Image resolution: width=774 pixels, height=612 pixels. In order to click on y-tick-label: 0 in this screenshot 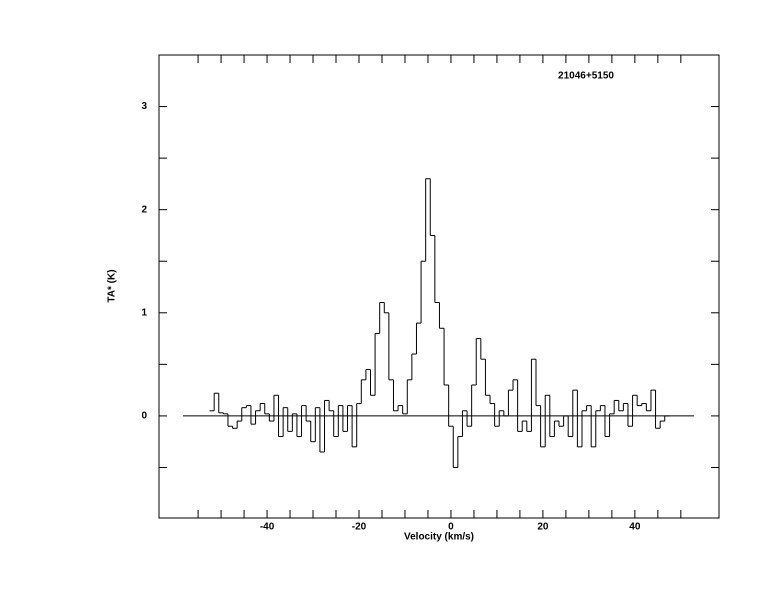, I will do `click(144, 416)`.